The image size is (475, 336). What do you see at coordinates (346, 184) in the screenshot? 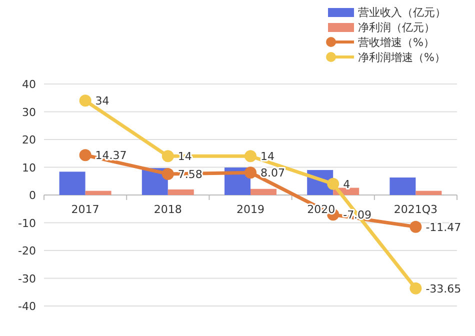
I see `data-label: 4` at bounding box center [346, 184].